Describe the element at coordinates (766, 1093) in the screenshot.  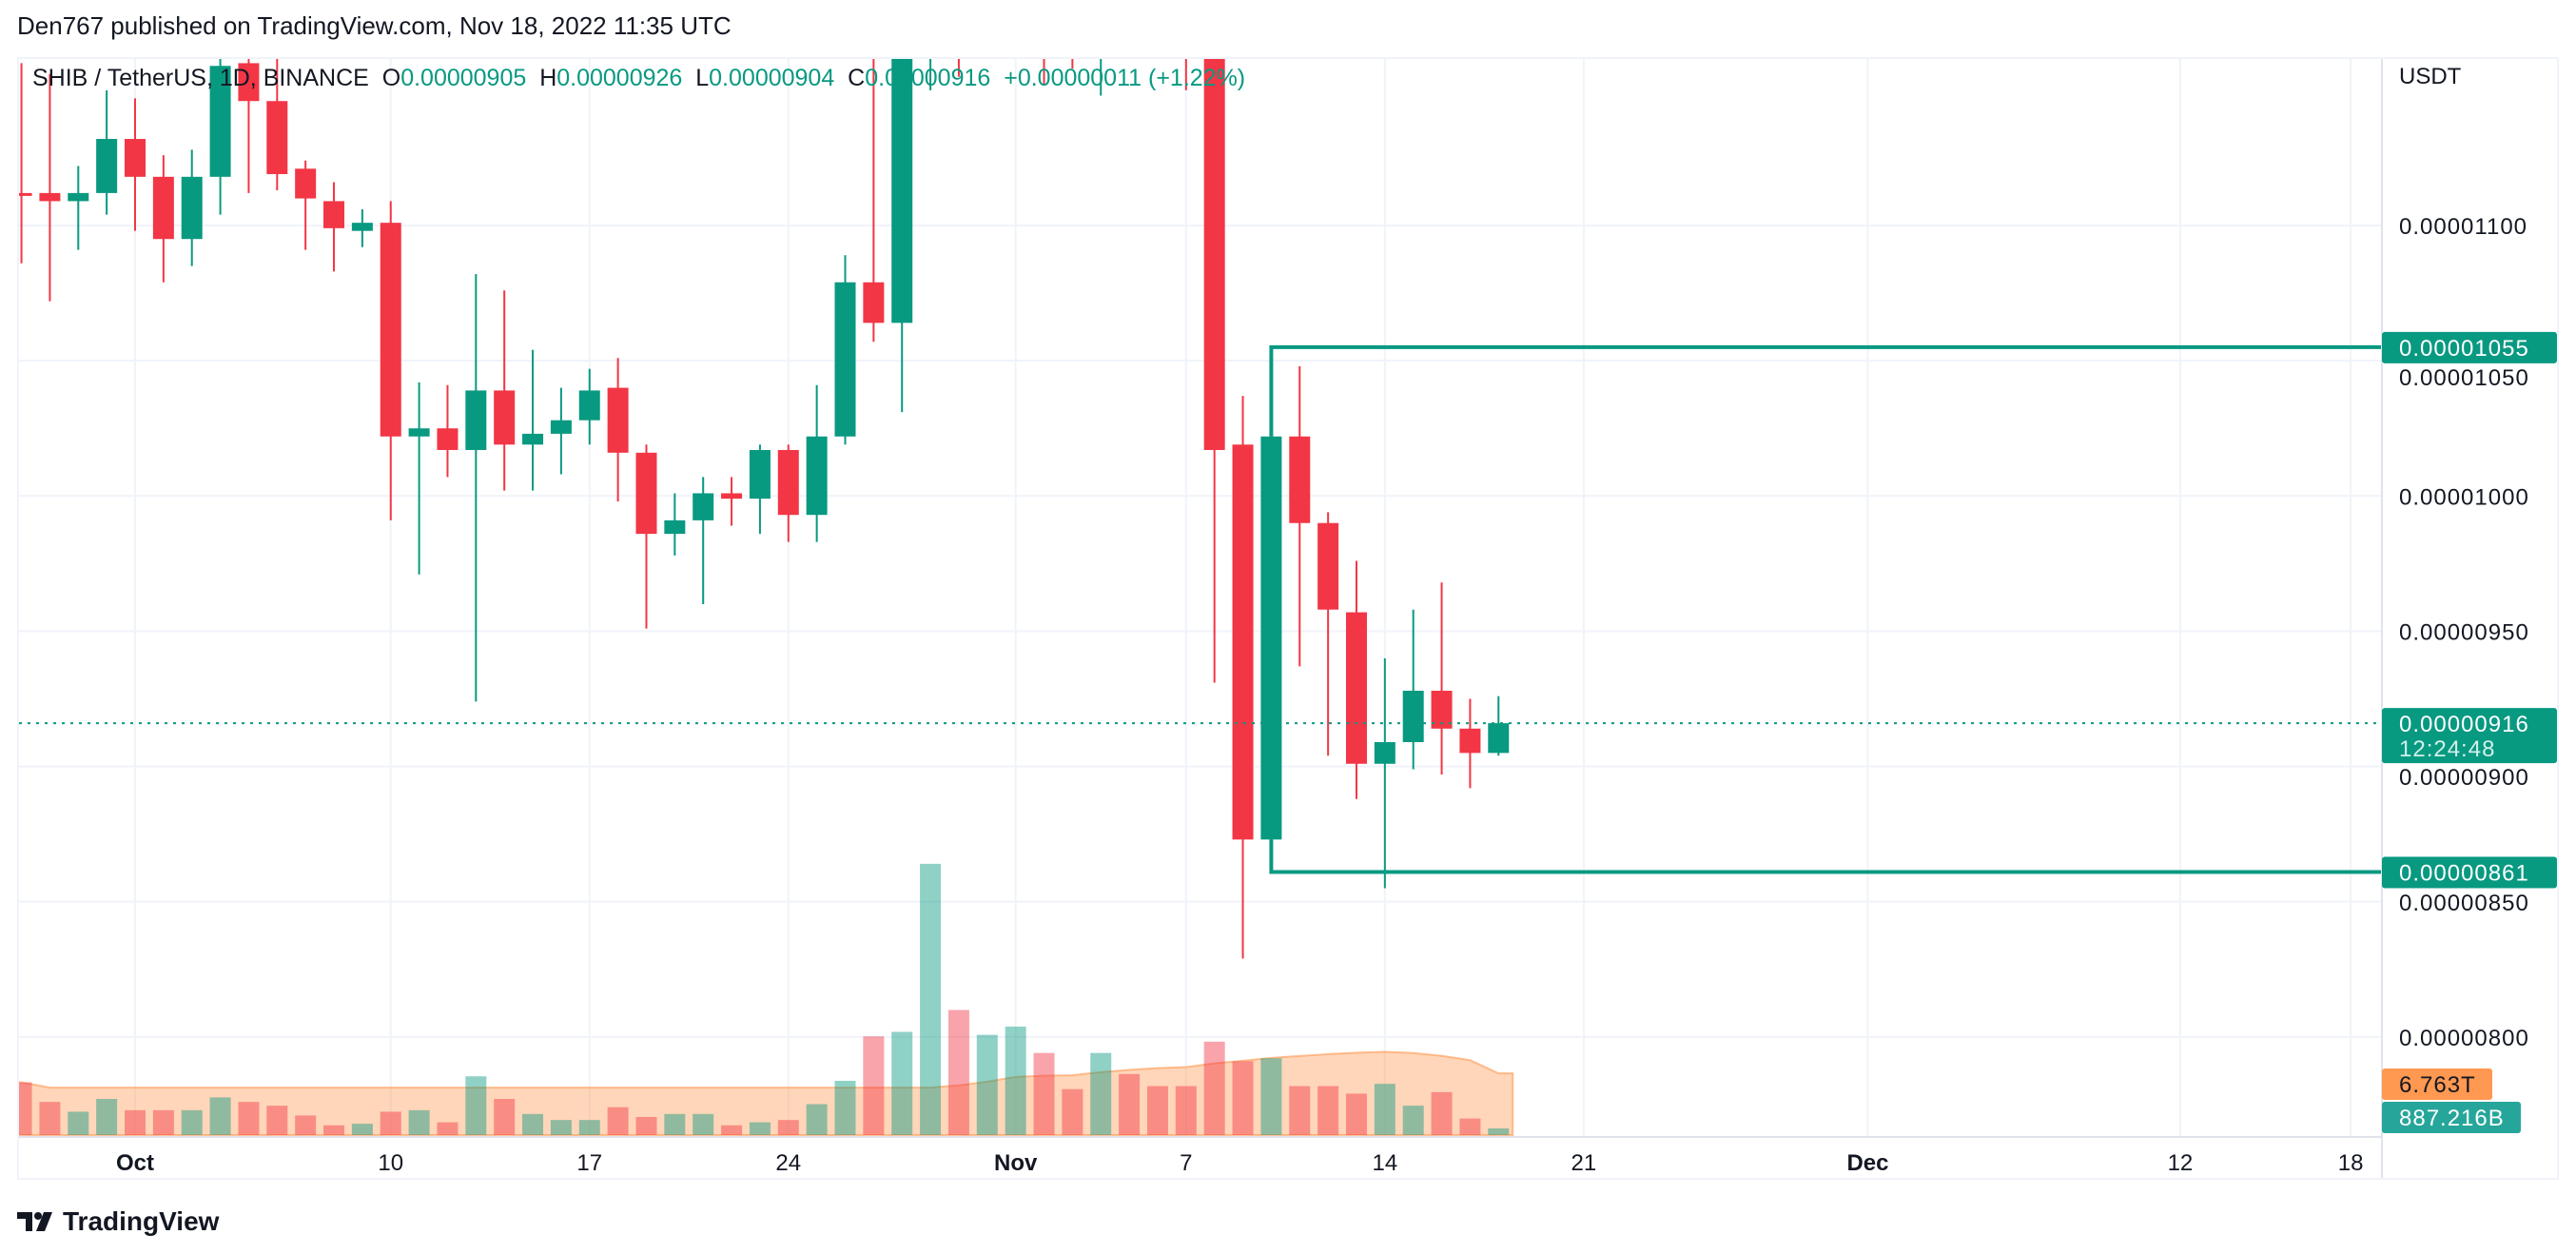
I see `volume-ma-area` at that location.